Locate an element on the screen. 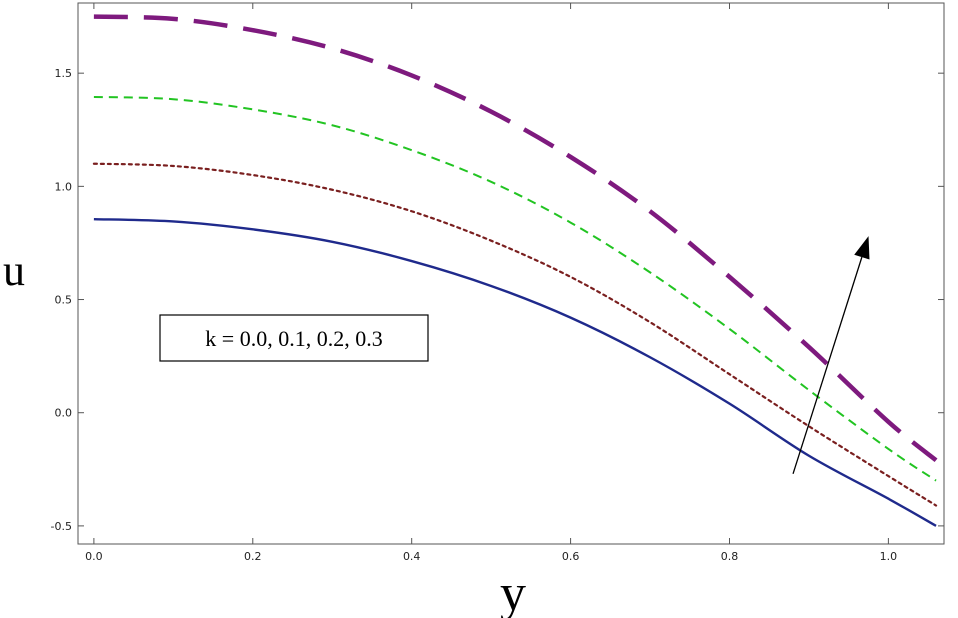  y-tick-label: 0.5 is located at coordinates (64, 300).